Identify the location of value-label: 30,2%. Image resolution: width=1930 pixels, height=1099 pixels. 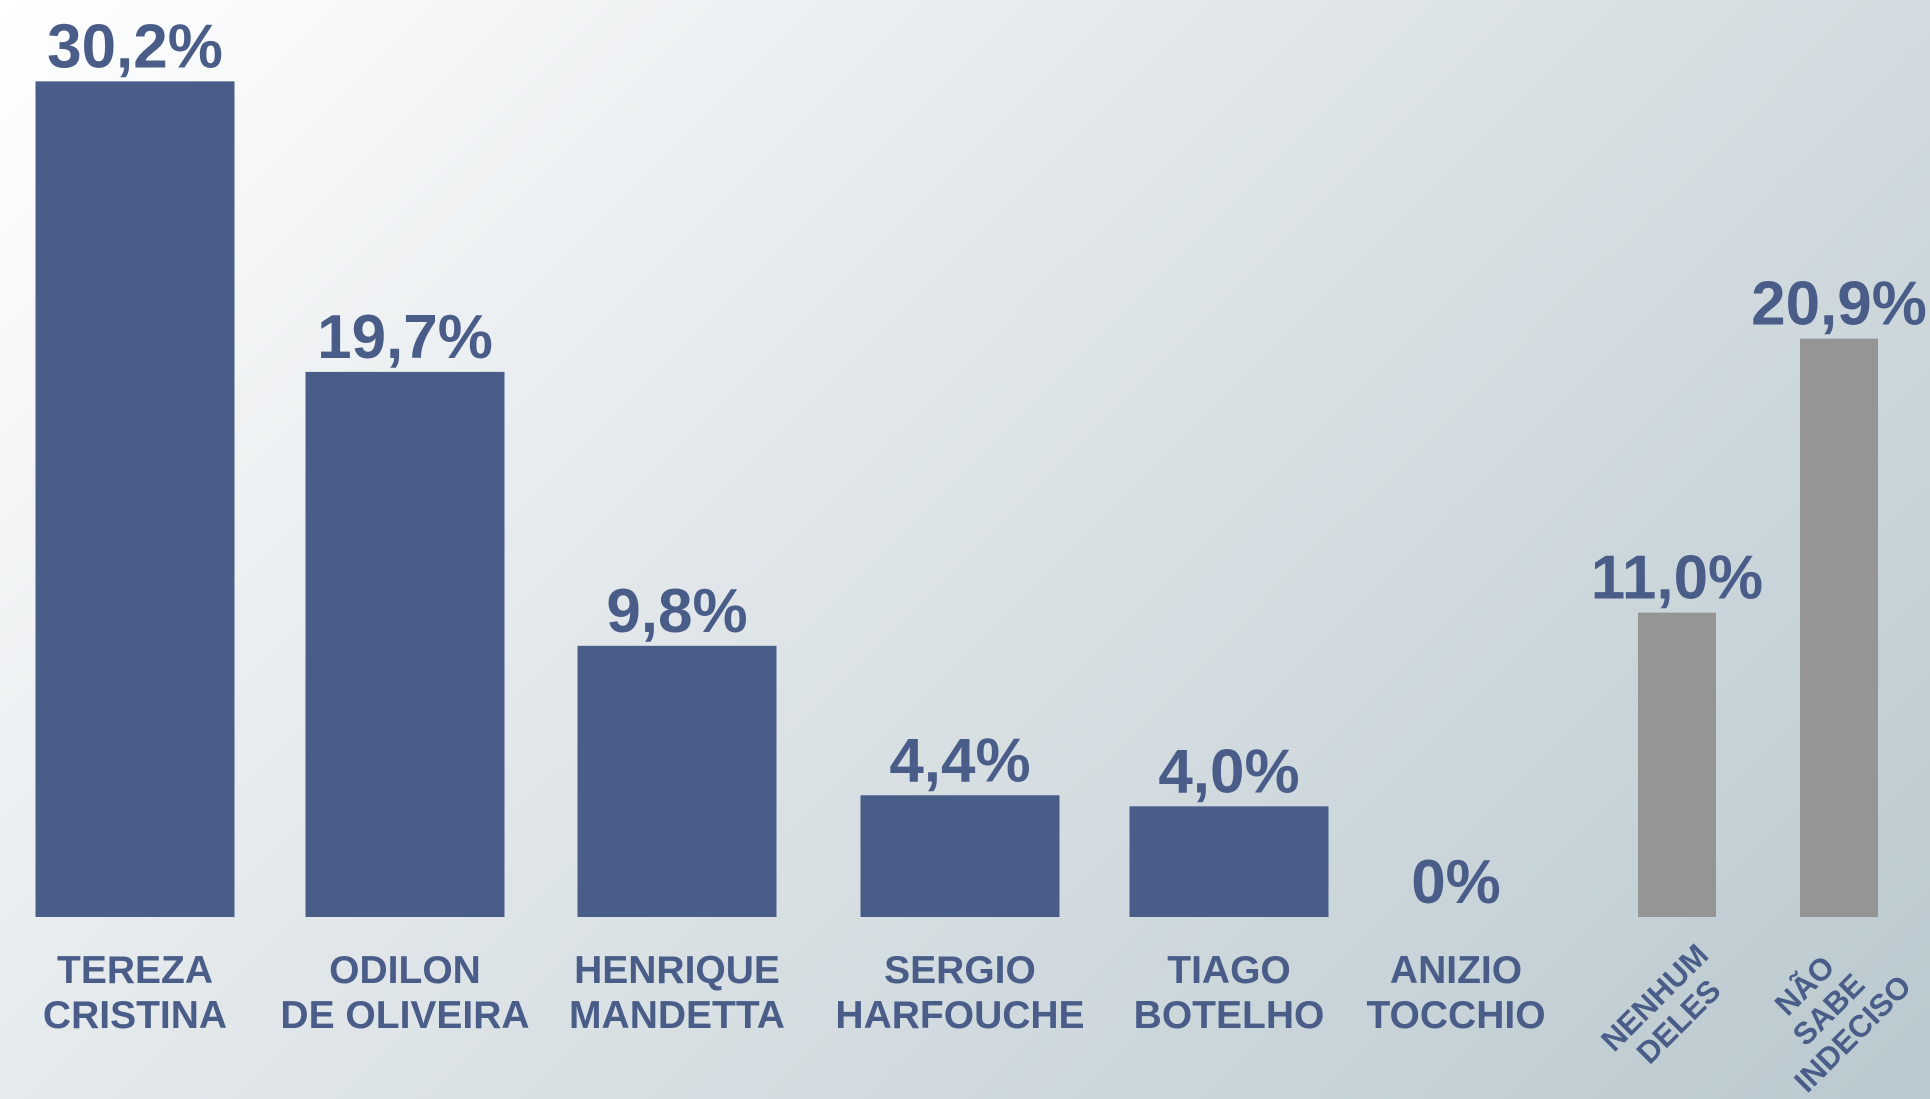
(135, 46).